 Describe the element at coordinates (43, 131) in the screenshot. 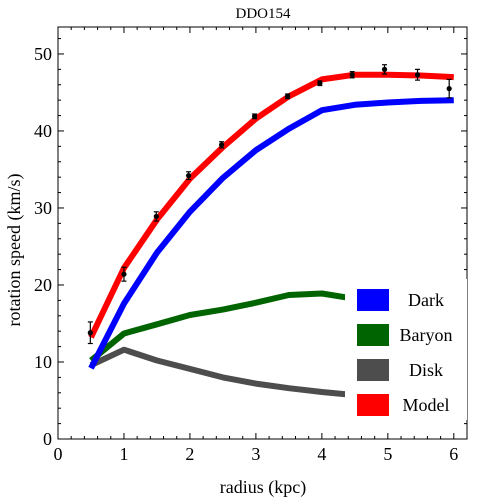

I see `y-tick-label: 40` at that location.